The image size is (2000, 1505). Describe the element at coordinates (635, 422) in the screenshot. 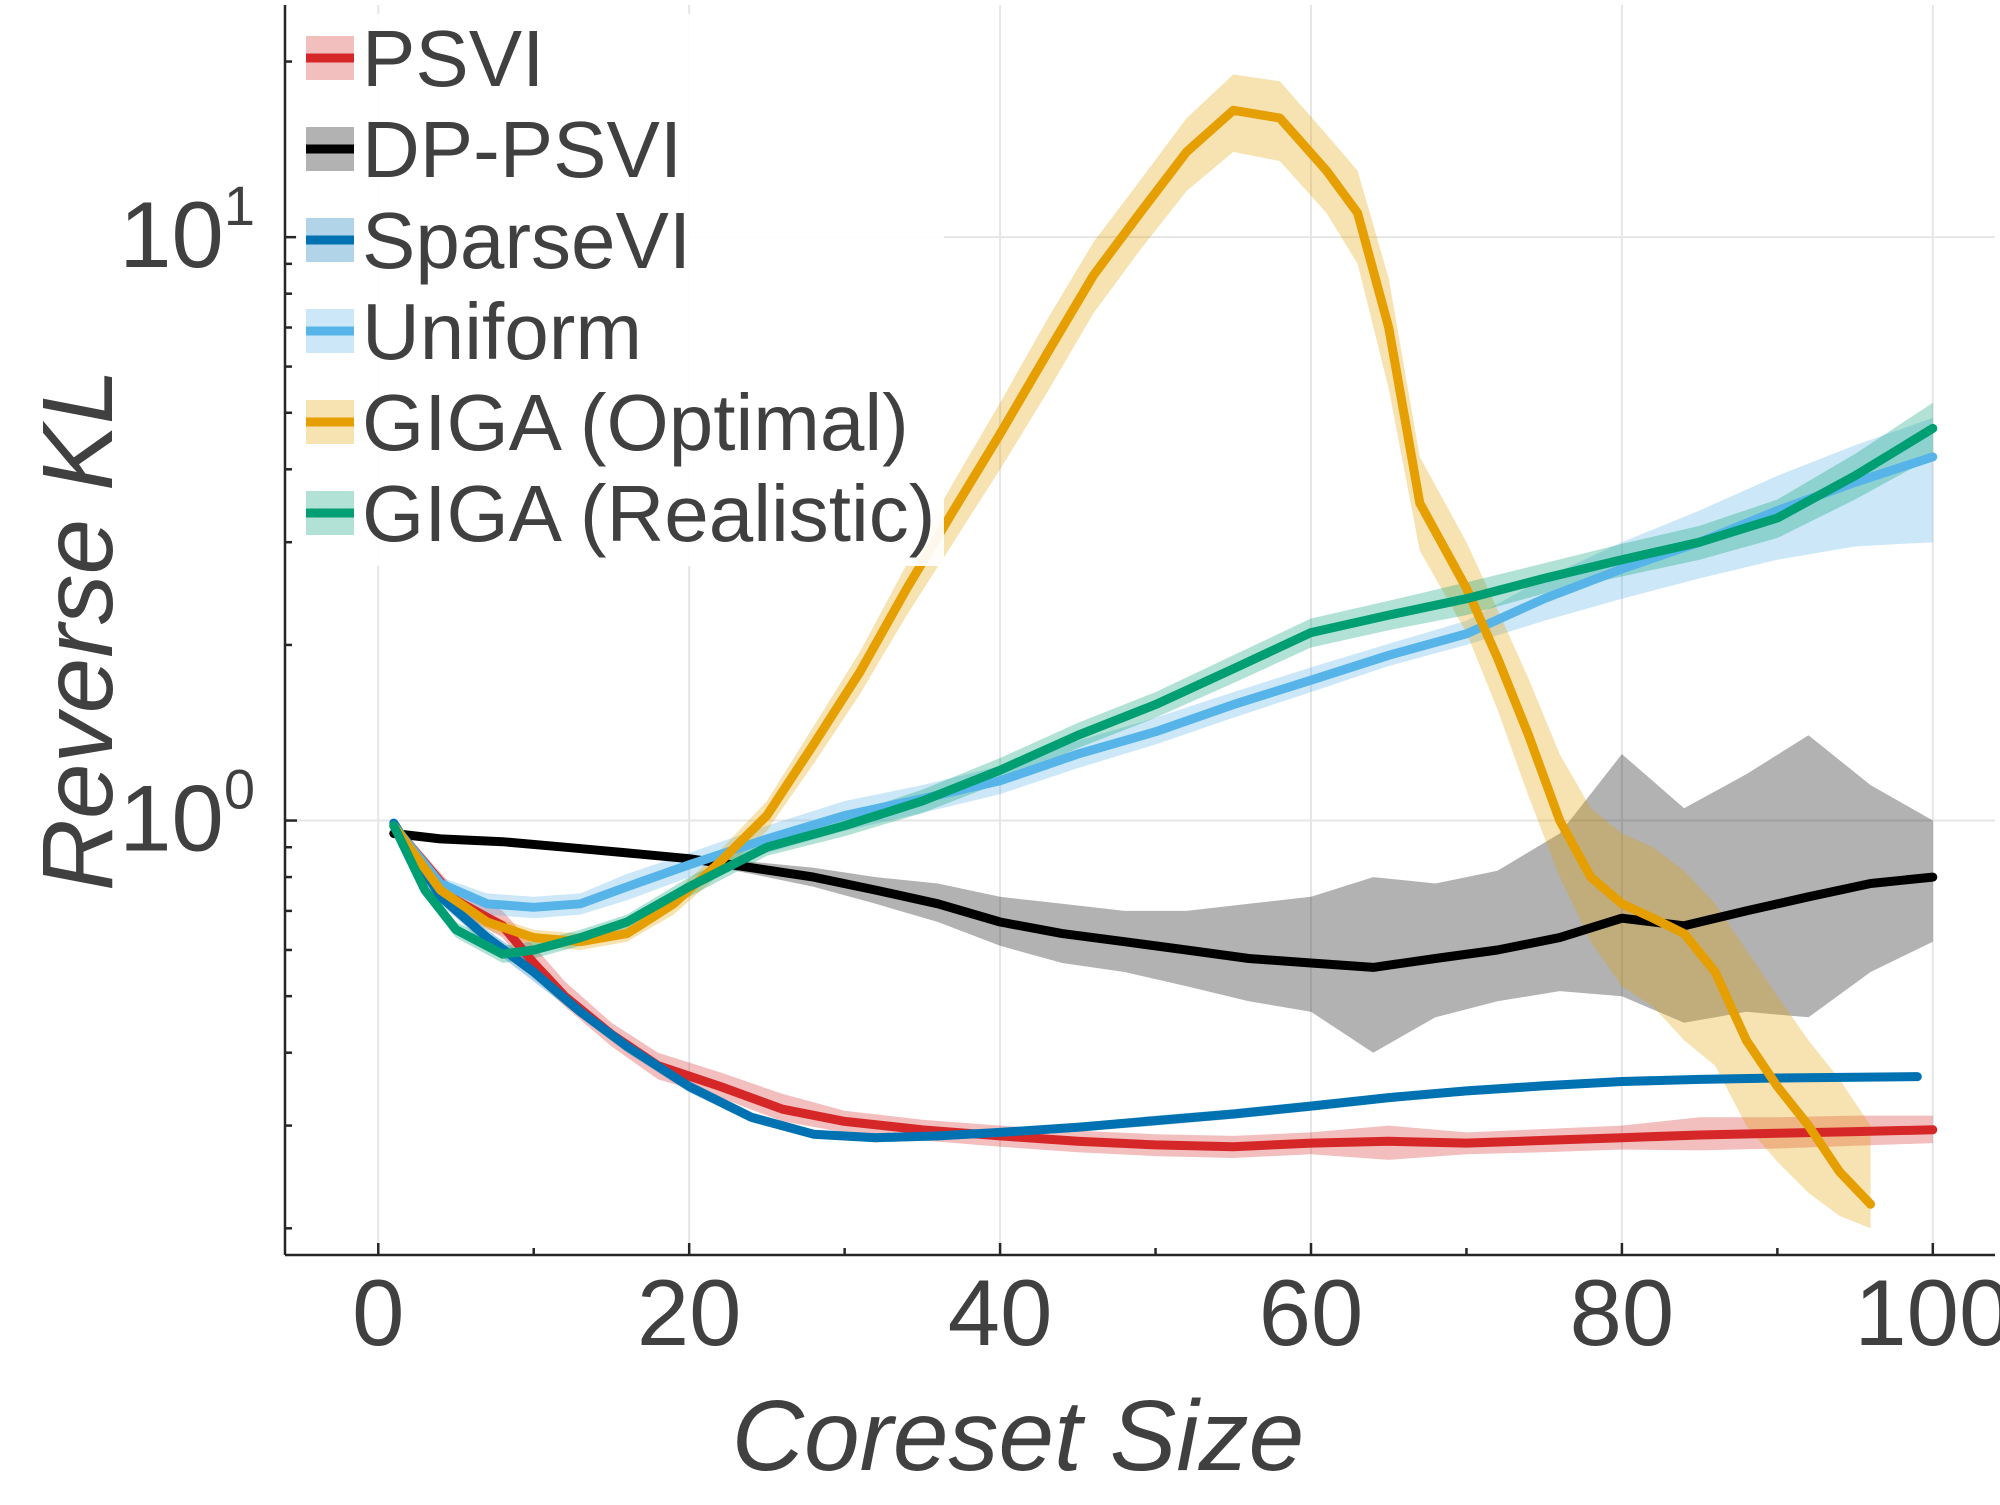

I see `legend-label-4: GIGA (Optimal)` at that location.